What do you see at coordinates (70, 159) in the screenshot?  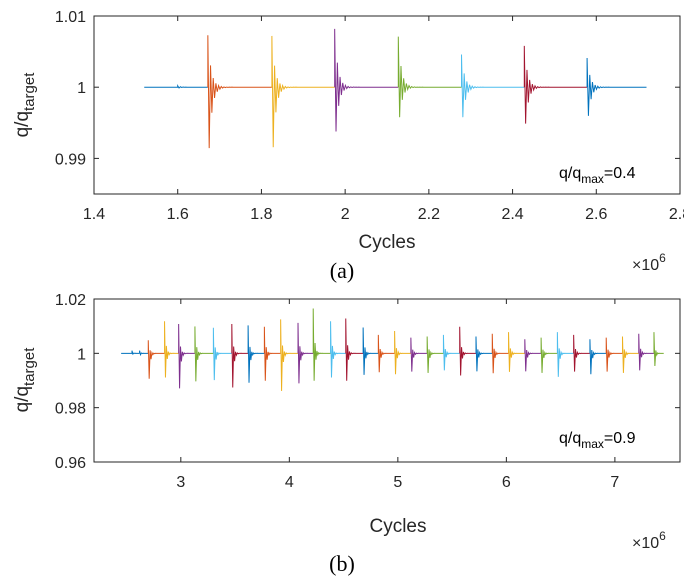 I see `y-tick-label: 0.99` at bounding box center [70, 159].